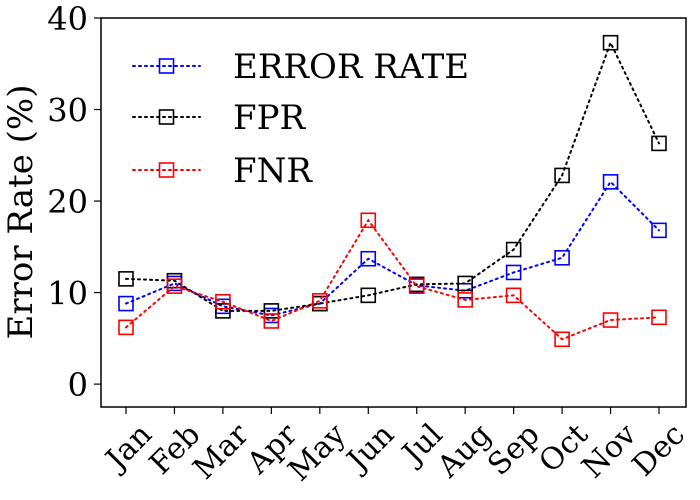 The height and width of the screenshot is (500, 700). I want to click on x-tick-label: Dec, so click(659, 450).